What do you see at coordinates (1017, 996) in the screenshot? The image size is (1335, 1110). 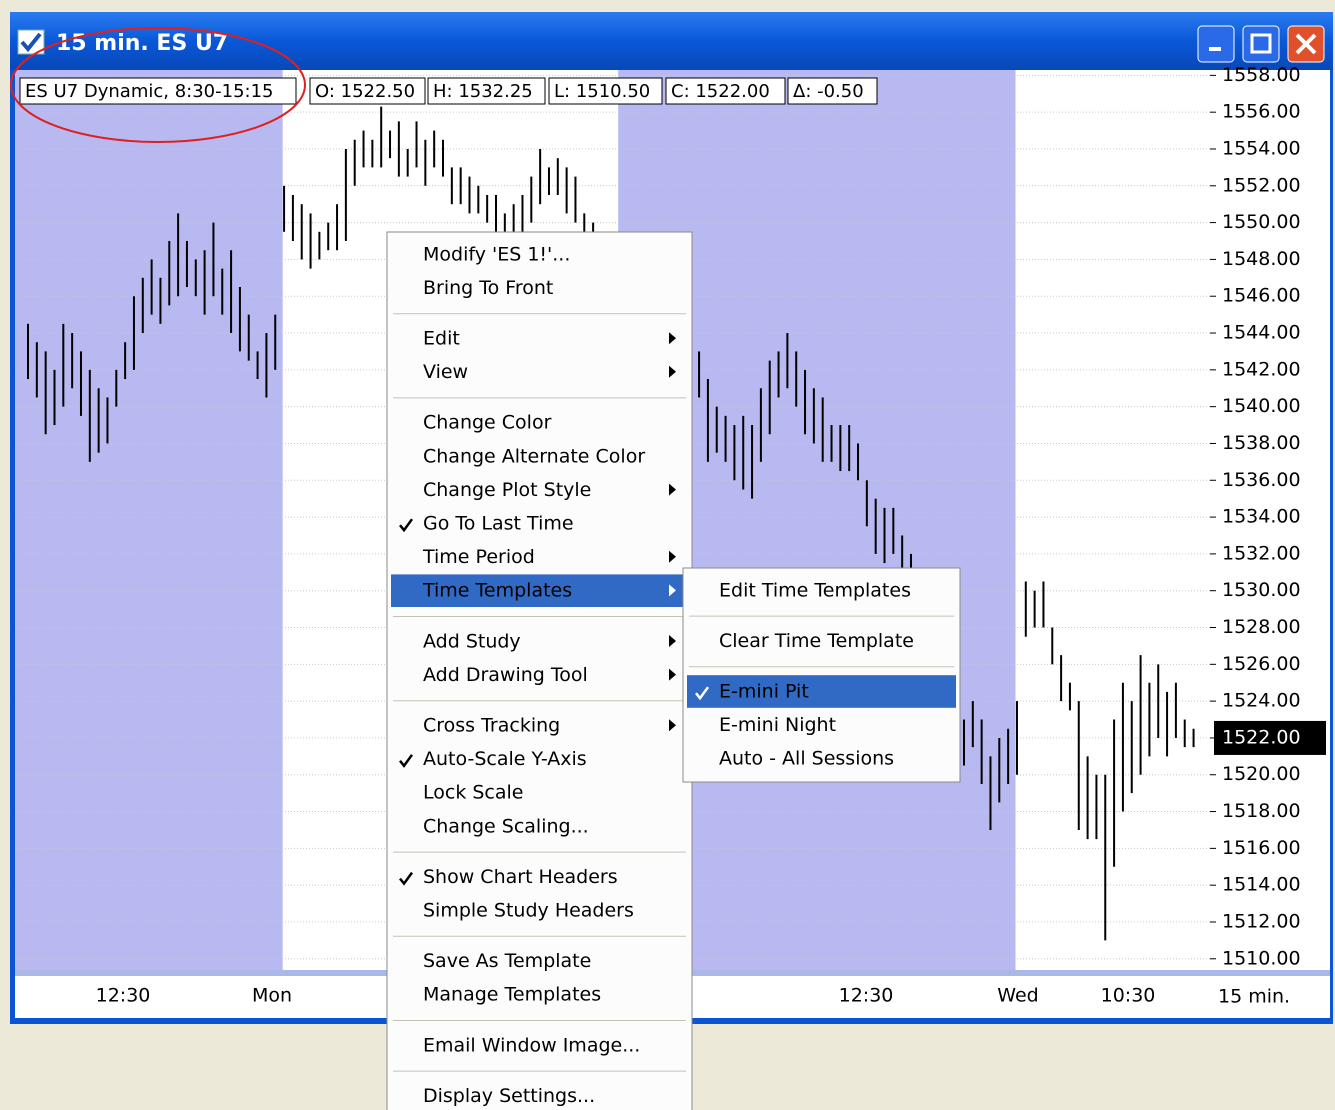 I see `x-tick-label: Wed` at bounding box center [1017, 996].